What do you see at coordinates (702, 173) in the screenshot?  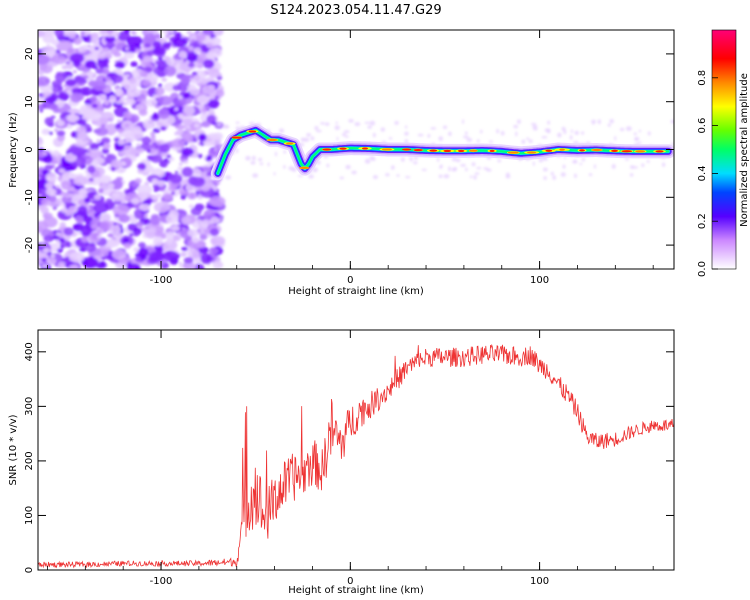 I see `colorbar-tick-label: 0.4` at bounding box center [702, 173].